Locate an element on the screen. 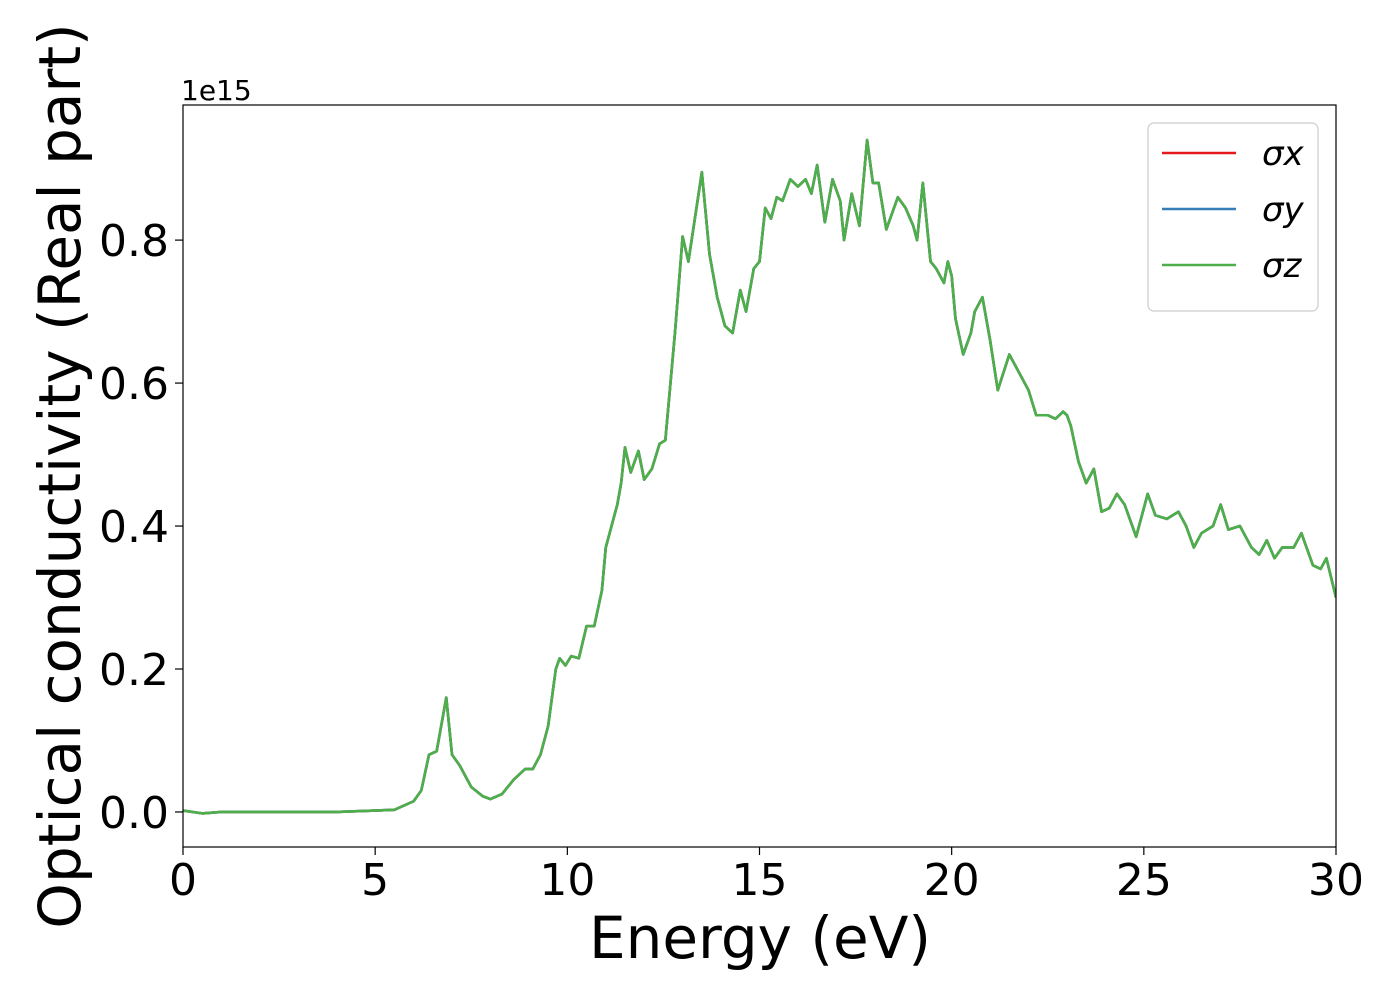 The image size is (1400, 1000). x-tick-label: 0 is located at coordinates (183, 880).